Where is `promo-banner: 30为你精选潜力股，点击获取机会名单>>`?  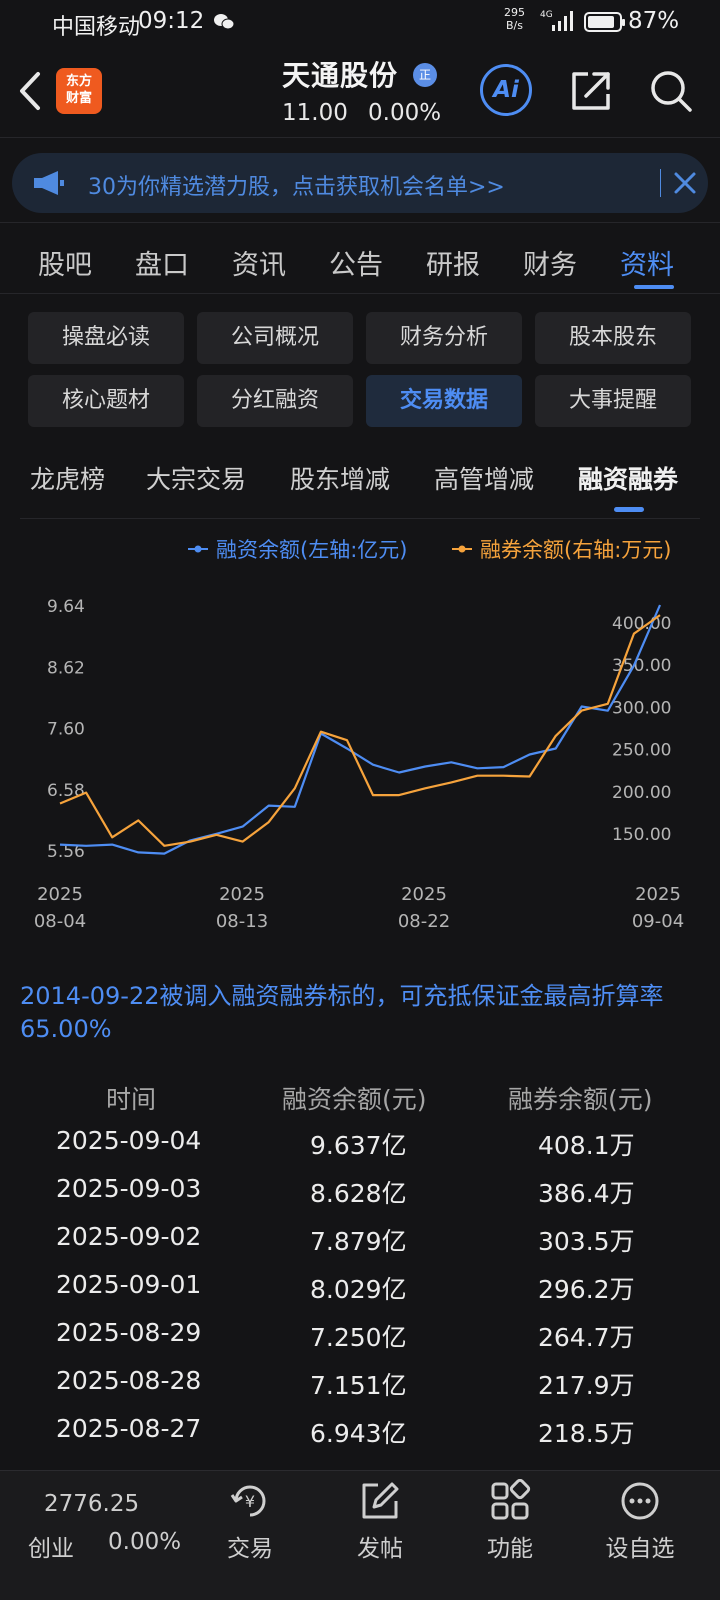
promo-banner: 30为你精选潜力股，点击获取机会名单>> is located at coordinates (360, 183).